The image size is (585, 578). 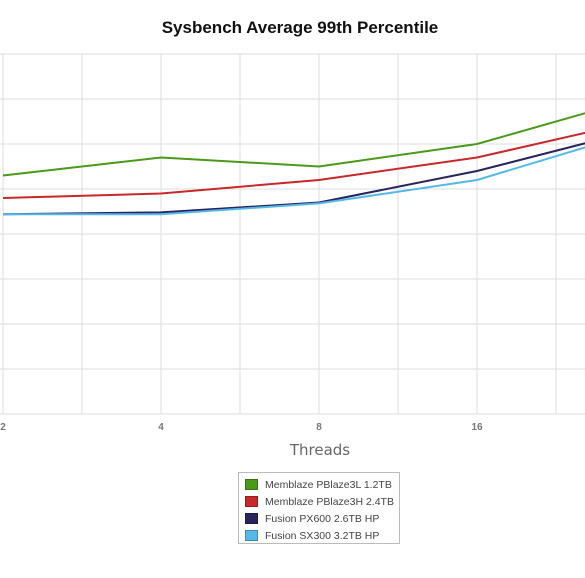 I want to click on legend-item: Memblaze PBlaze3L 1.2TB, so click(x=322, y=484).